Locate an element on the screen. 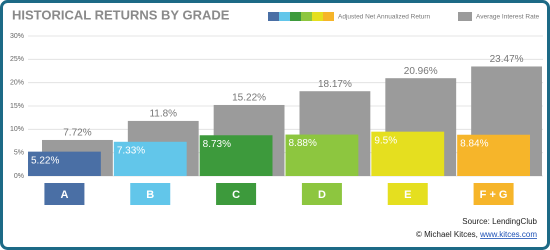 The width and height of the screenshot is (550, 250). value-label: 15.22% is located at coordinates (249, 98).